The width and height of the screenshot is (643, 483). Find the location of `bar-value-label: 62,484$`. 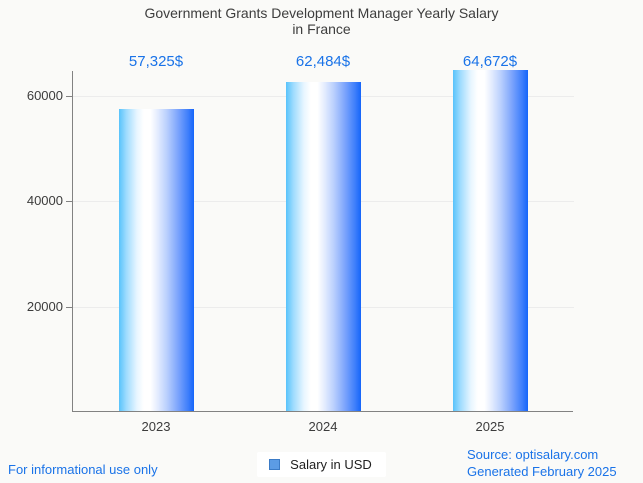

bar-value-label: 62,484$ is located at coordinates (323, 61).